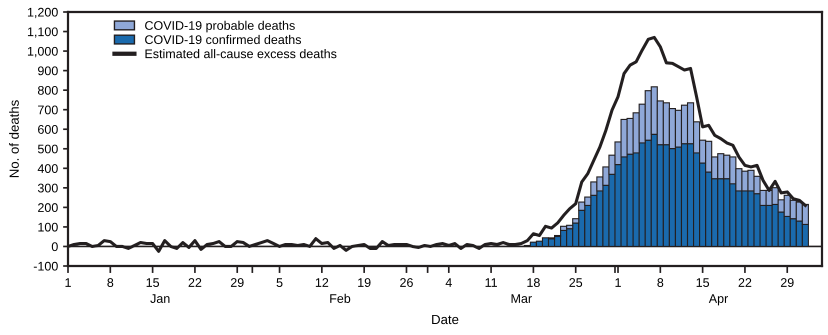  What do you see at coordinates (406, 282) in the screenshot?
I see `x-tick-label: 26` at bounding box center [406, 282].